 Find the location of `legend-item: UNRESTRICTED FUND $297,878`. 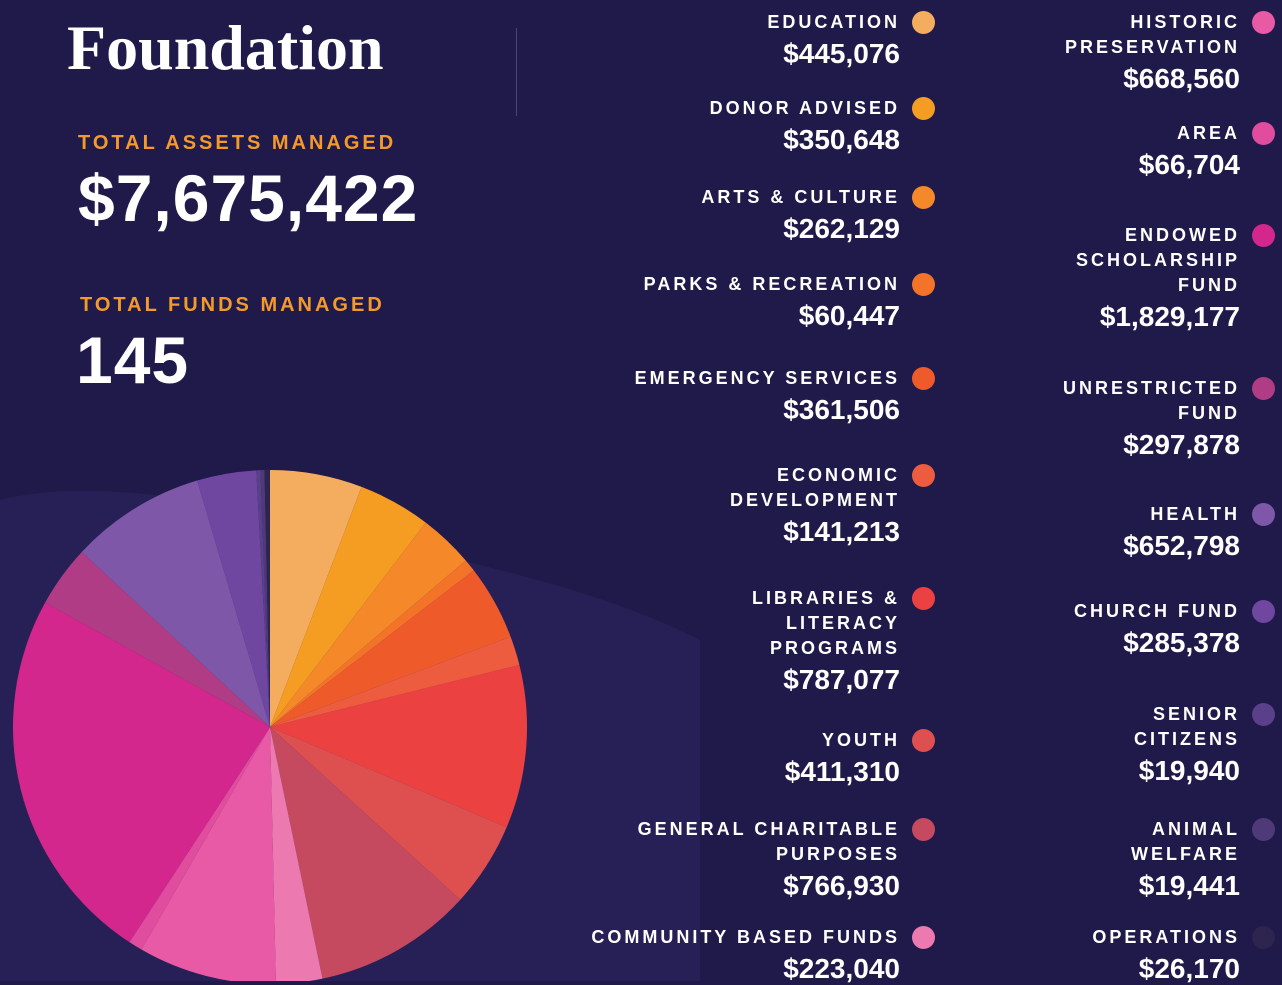

legend-item: UNRESTRICTED FUND $297,878 is located at coordinates (1147, 418).